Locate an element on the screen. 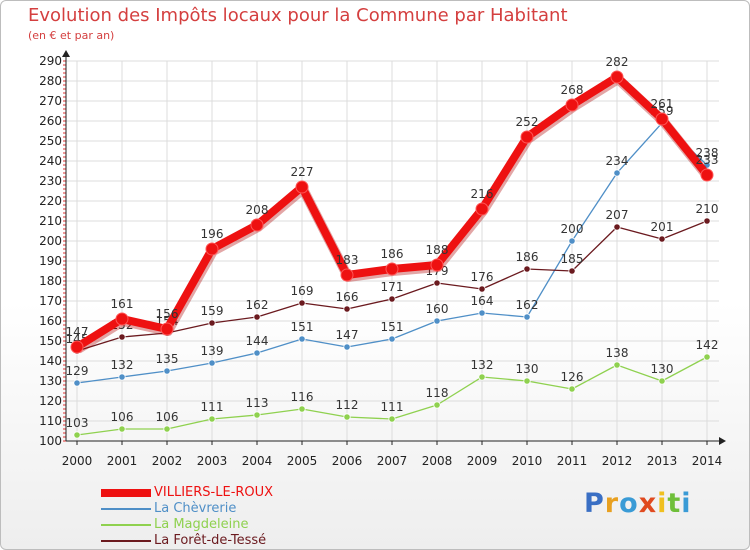 Image resolution: width=750 pixels, height=550 pixels. data-label-la-ch-vrerie: 238 is located at coordinates (707, 153).